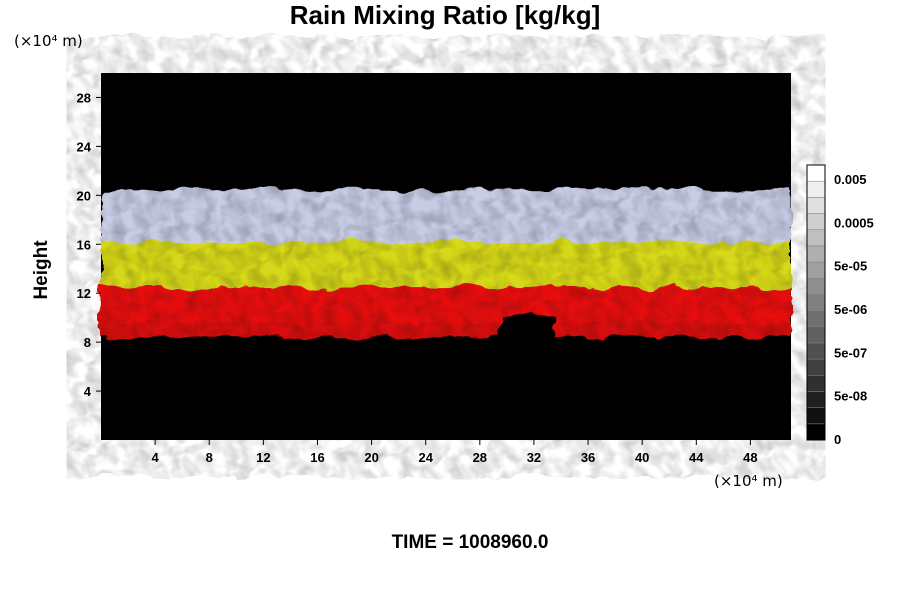 Image resolution: width=900 pixels, height=600 pixels. Describe the element at coordinates (445, 15) in the screenshot. I see `chart-title: Rain Mixing Ratio [kg/kg]` at that location.